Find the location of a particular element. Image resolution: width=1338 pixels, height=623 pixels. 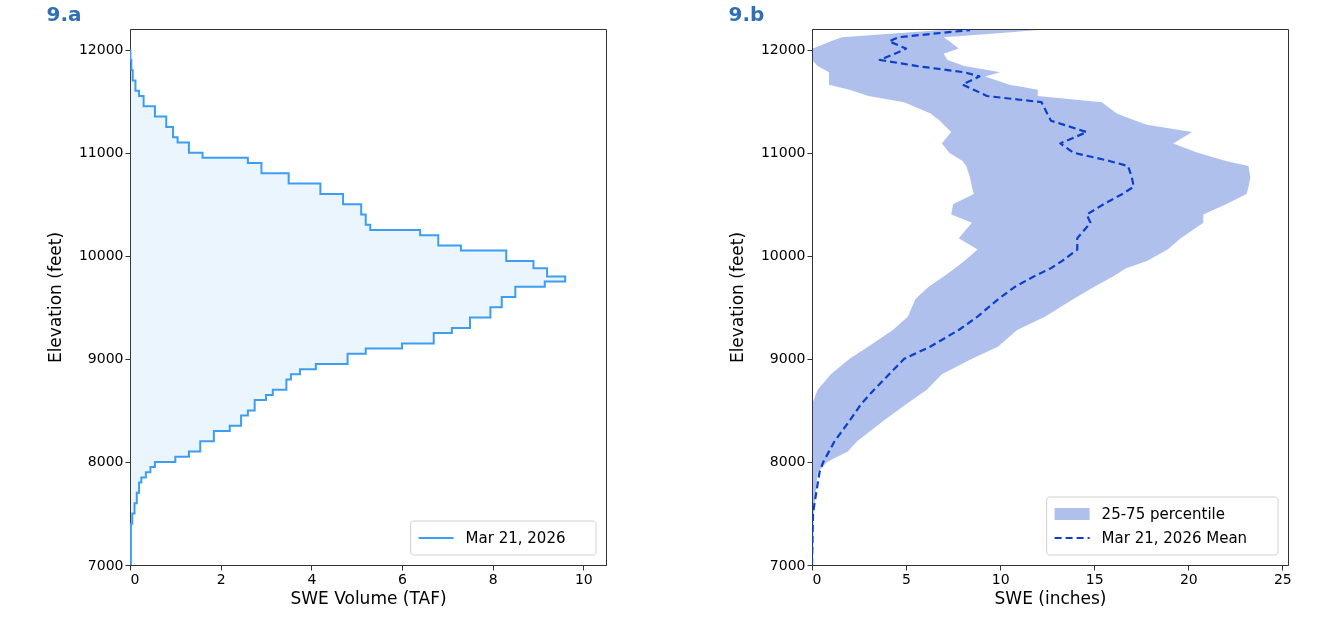

x-tick-label: 15 is located at coordinates (1094, 578).